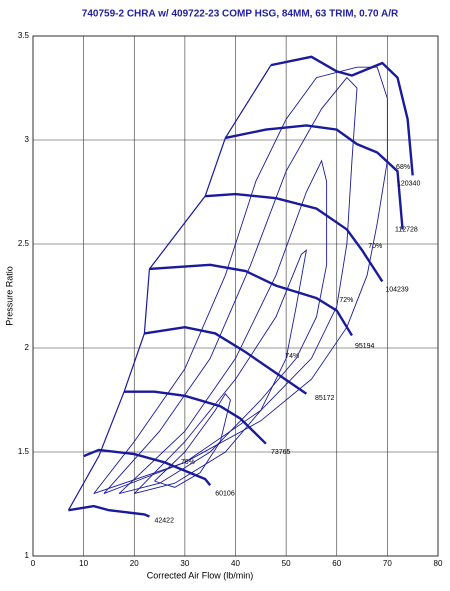  Describe the element at coordinates (134, 563) in the screenshot. I see `x-tick-label: 20` at that location.